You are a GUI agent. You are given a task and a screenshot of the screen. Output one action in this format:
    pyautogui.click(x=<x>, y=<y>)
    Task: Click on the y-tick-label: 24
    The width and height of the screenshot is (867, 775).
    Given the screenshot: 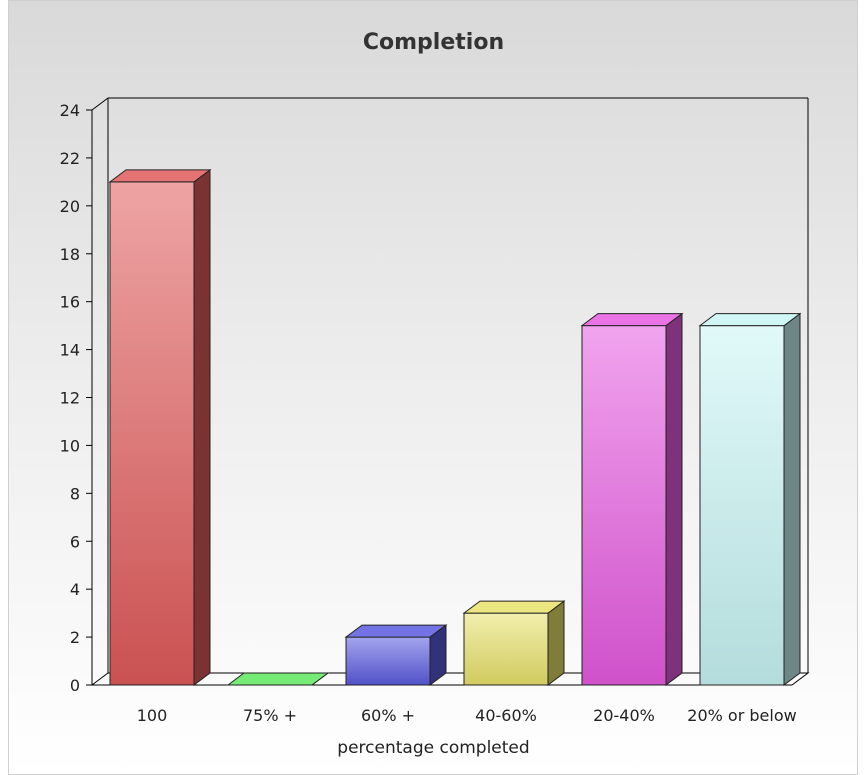 What is the action you would take?
    pyautogui.click(x=70, y=110)
    